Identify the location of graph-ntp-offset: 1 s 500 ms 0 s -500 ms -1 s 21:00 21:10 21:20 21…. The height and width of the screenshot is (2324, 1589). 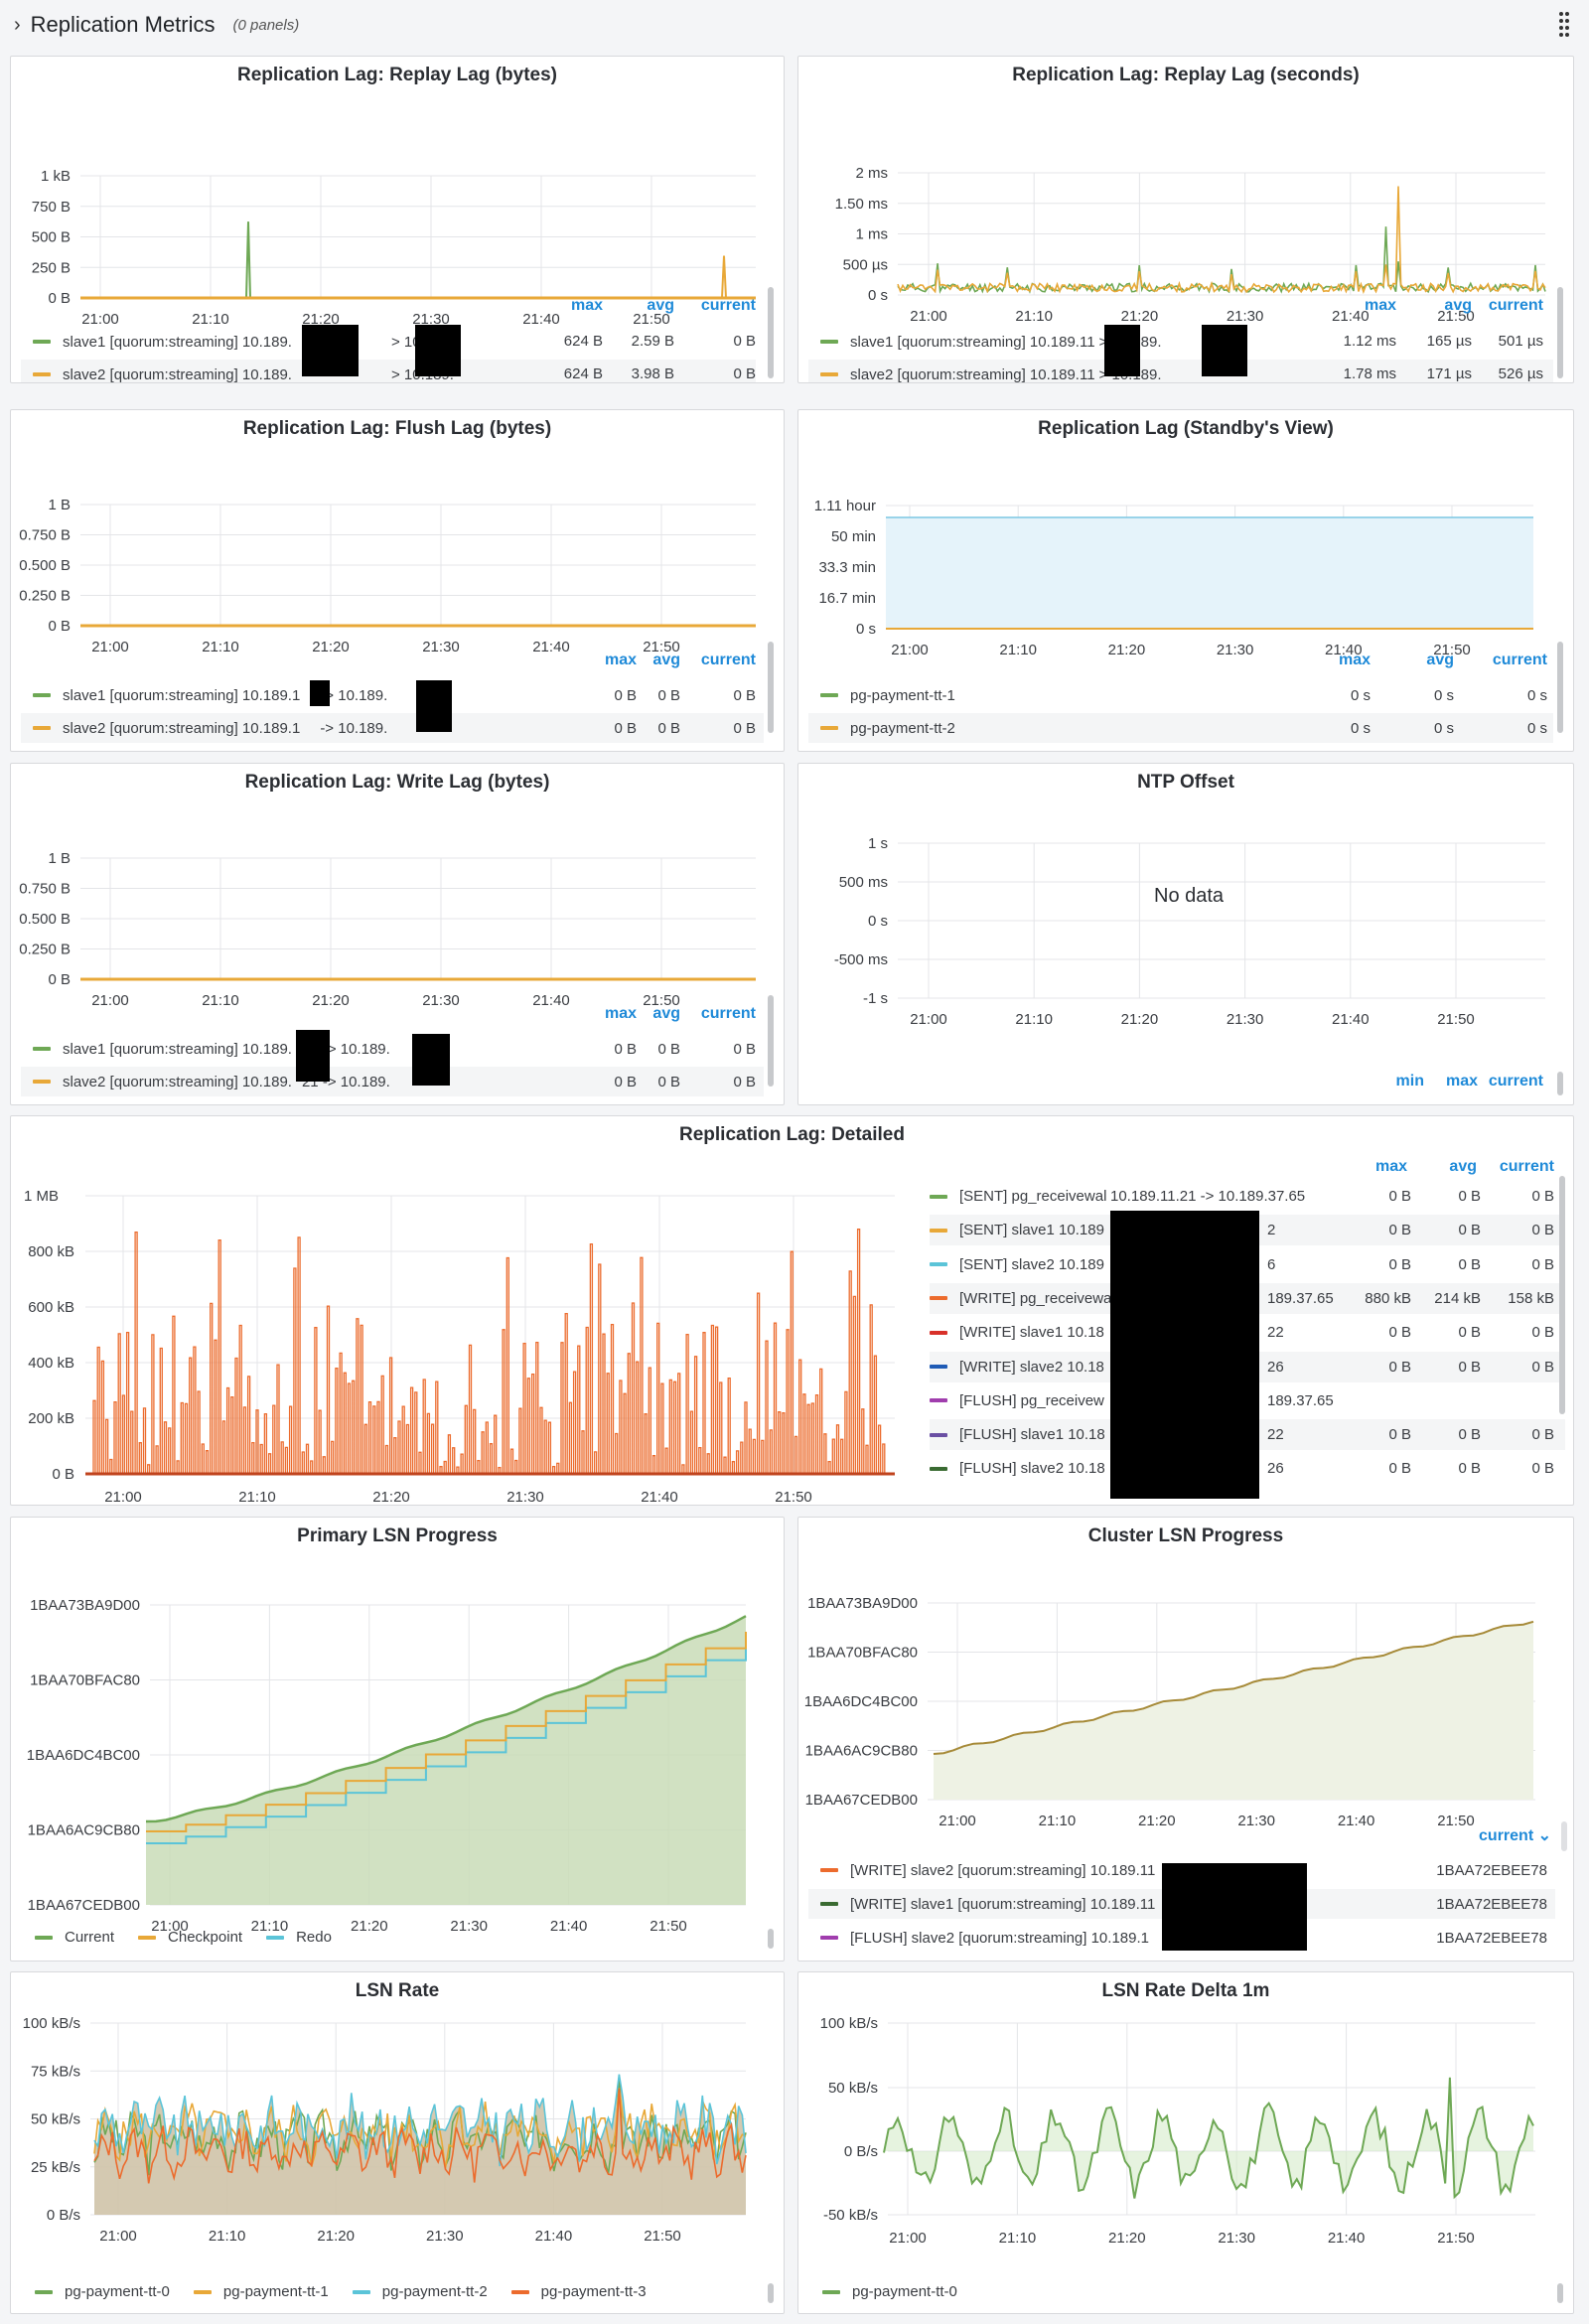
(1186, 942).